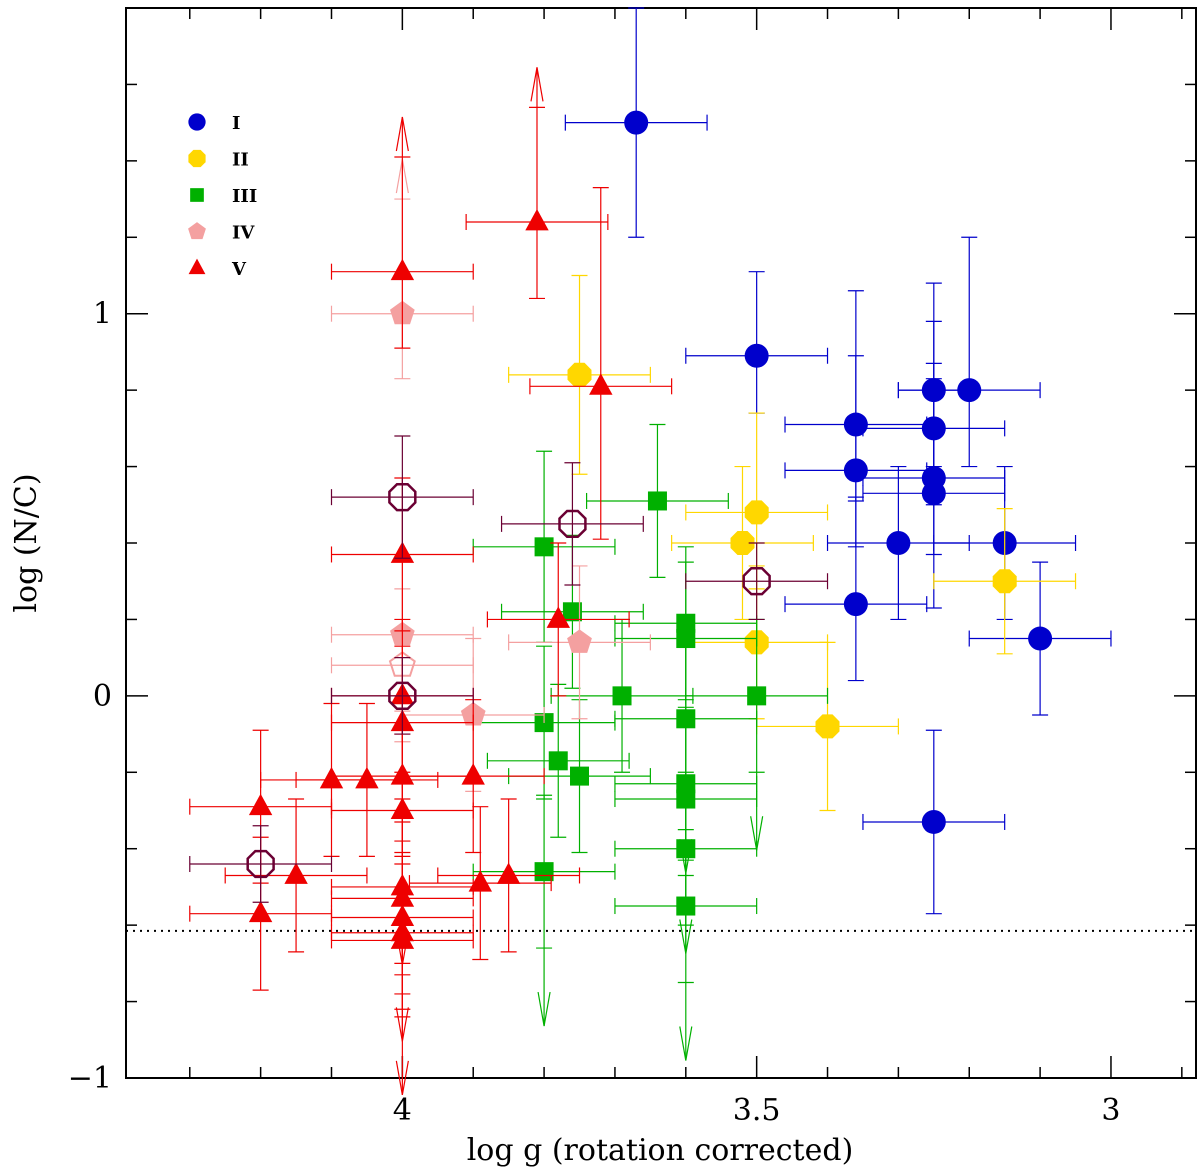 The width and height of the screenshot is (1200, 1174). Describe the element at coordinates (402, 1110) in the screenshot. I see `x-tick-label: 4` at that location.